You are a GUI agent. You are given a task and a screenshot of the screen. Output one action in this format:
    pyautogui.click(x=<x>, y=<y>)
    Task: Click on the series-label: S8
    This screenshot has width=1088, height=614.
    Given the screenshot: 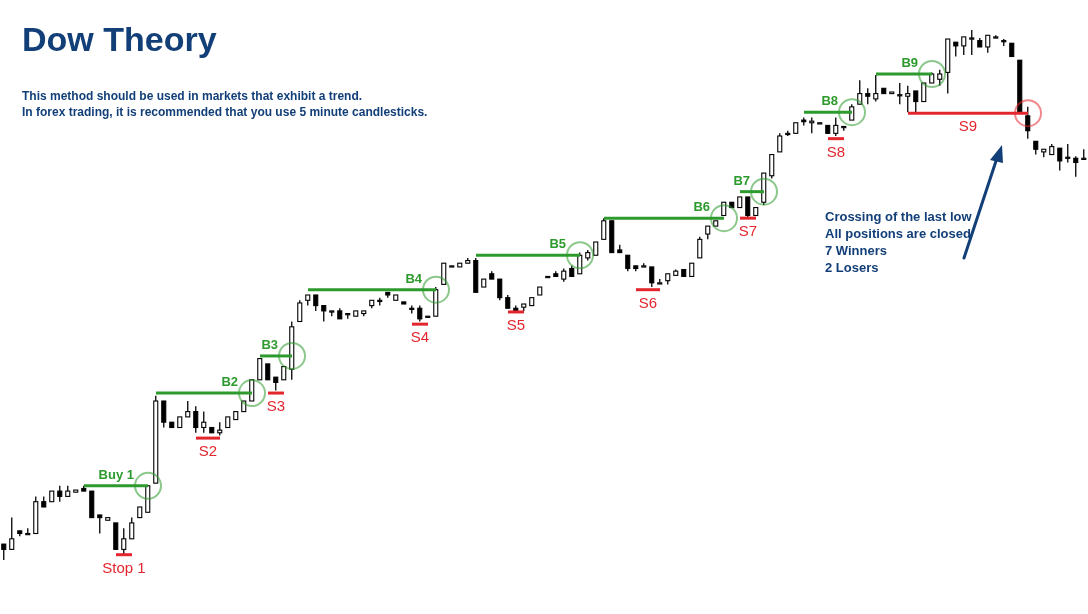 What is the action you would take?
    pyautogui.click(x=836, y=151)
    